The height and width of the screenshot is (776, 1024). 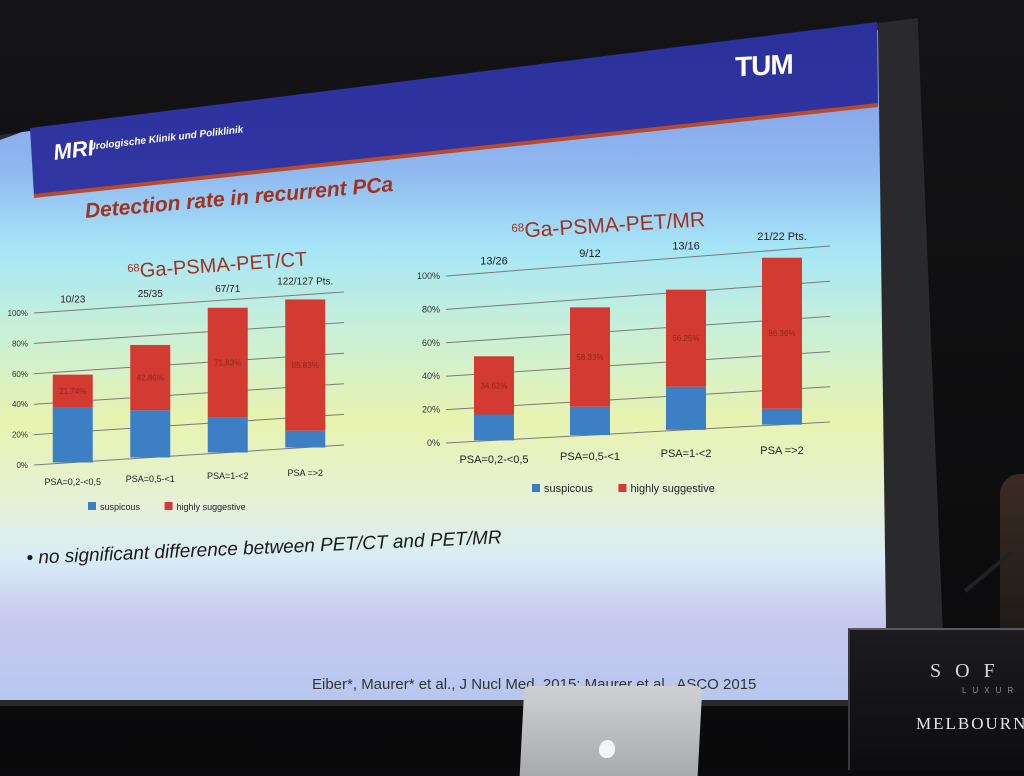 I want to click on count-label: 67/71, so click(x=227, y=289).